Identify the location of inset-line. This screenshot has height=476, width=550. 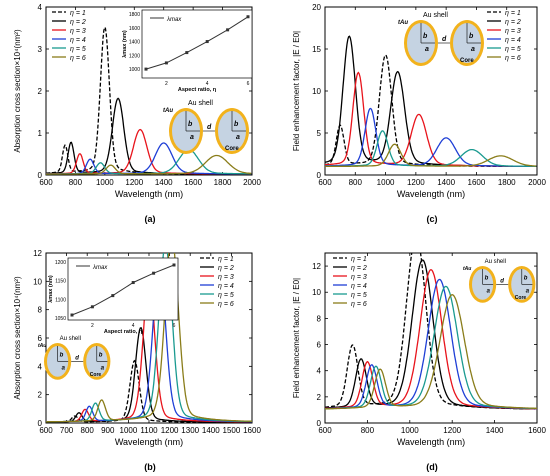
(123, 290).